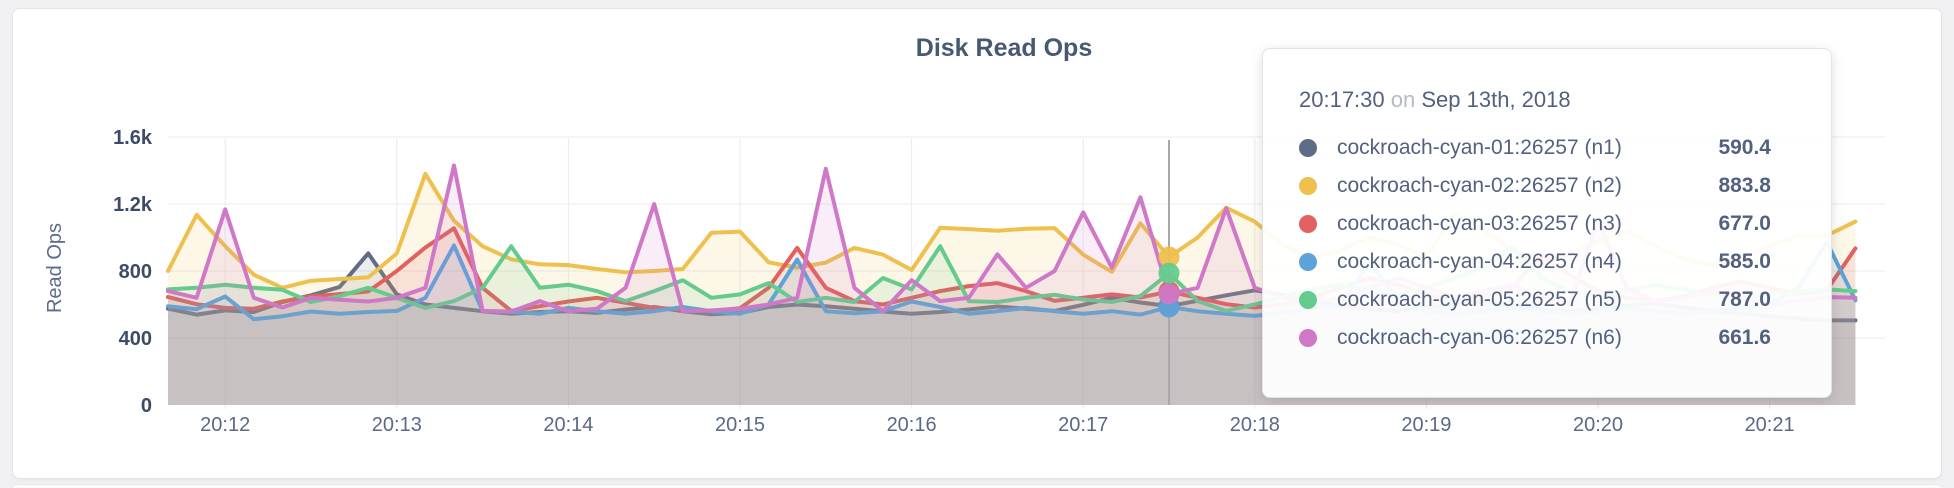 This screenshot has height=488, width=1954. I want to click on x-tick-label: 20:19, so click(1426, 425).